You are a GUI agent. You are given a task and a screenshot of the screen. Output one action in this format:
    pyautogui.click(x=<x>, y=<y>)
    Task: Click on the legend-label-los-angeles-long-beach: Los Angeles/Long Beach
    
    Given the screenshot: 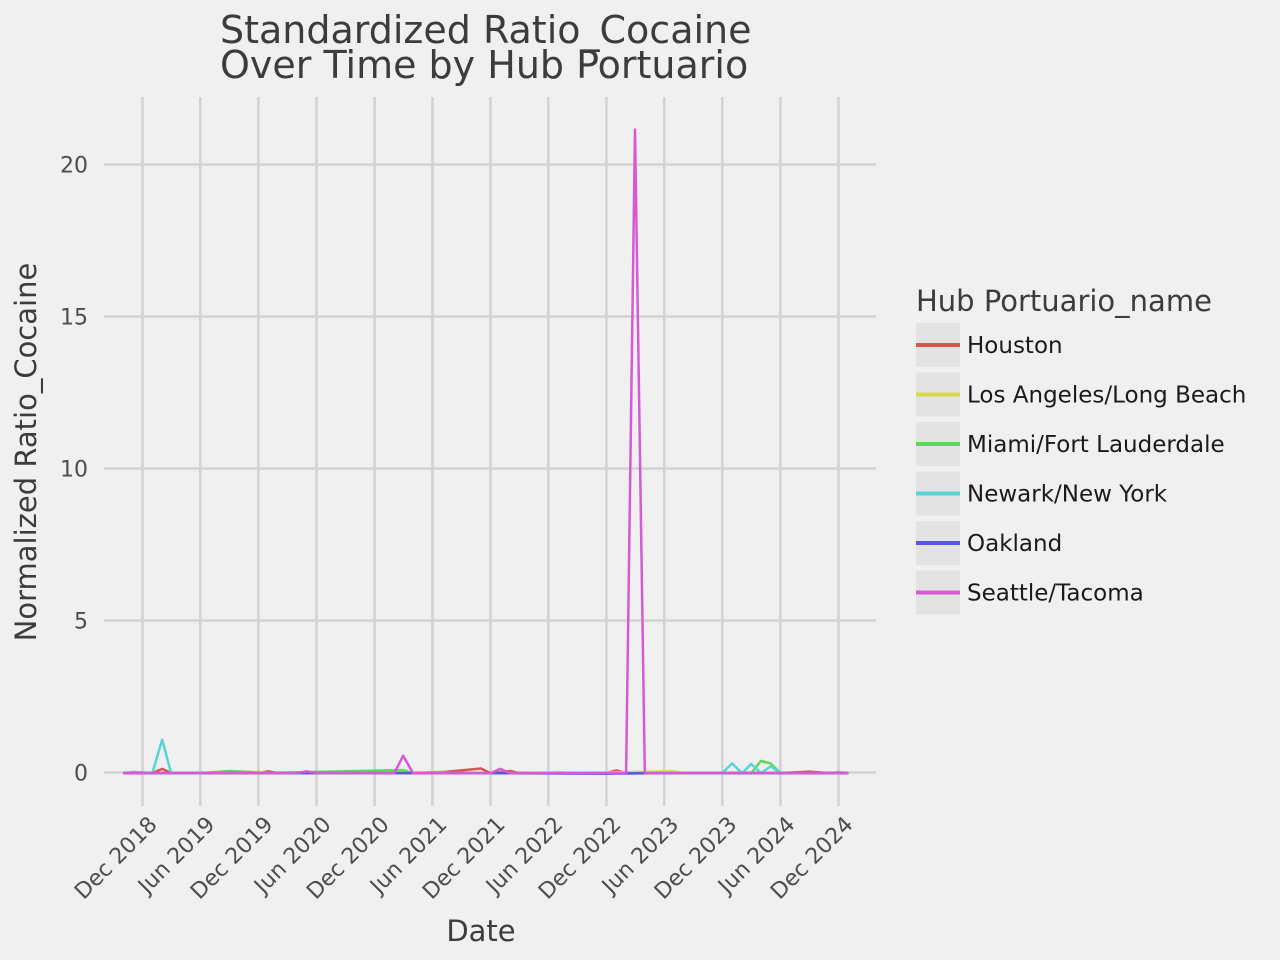 What is the action you would take?
    pyautogui.click(x=1106, y=396)
    